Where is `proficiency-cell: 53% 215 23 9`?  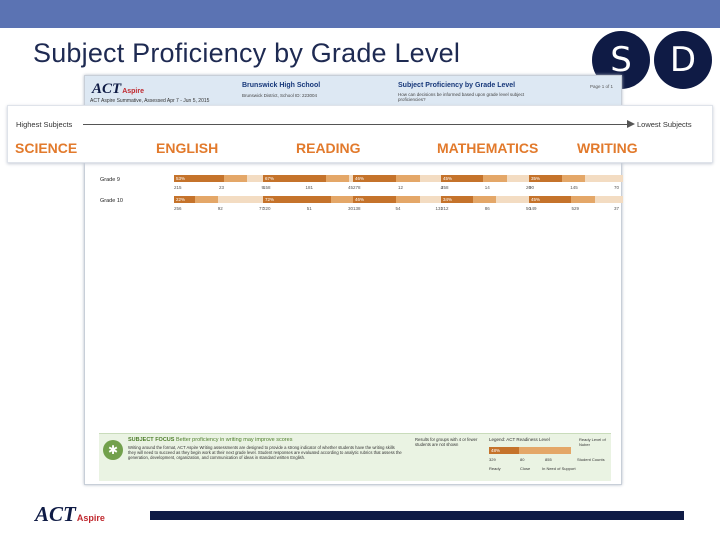
proficiency-cell: 53% 215 23 9 is located at coordinates (221, 186).